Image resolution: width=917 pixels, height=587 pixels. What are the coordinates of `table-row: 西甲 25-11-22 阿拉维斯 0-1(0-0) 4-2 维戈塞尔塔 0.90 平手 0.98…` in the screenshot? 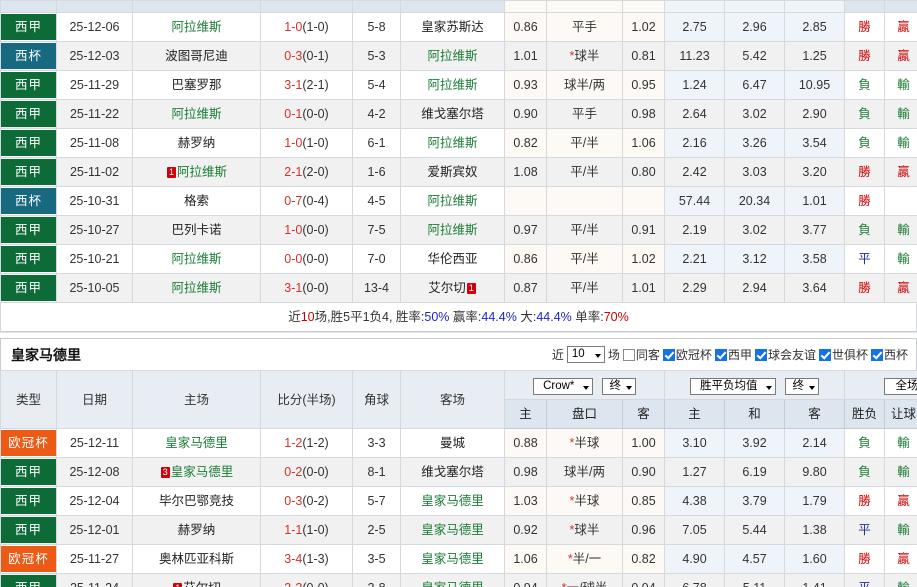 It's located at (458, 114).